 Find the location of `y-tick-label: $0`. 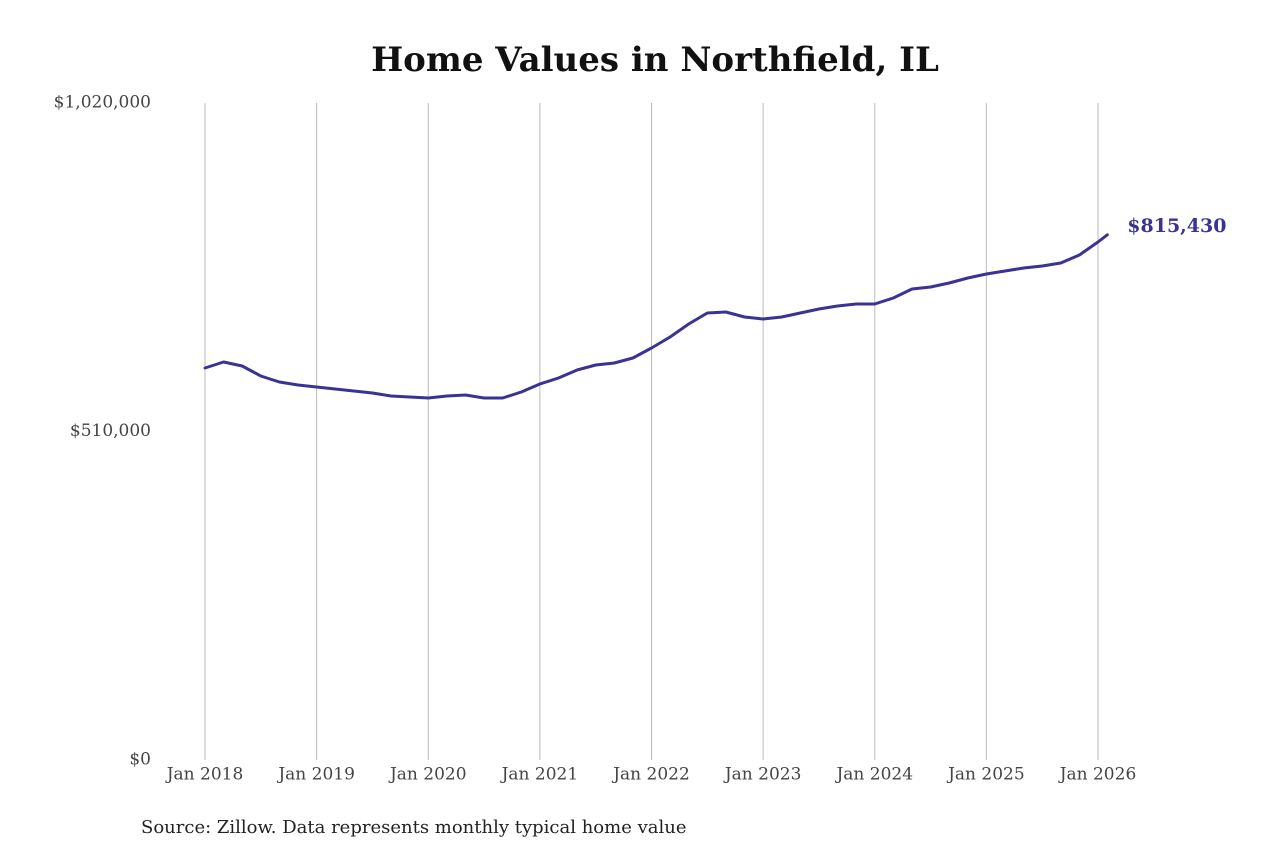

y-tick-label: $0 is located at coordinates (140, 760).